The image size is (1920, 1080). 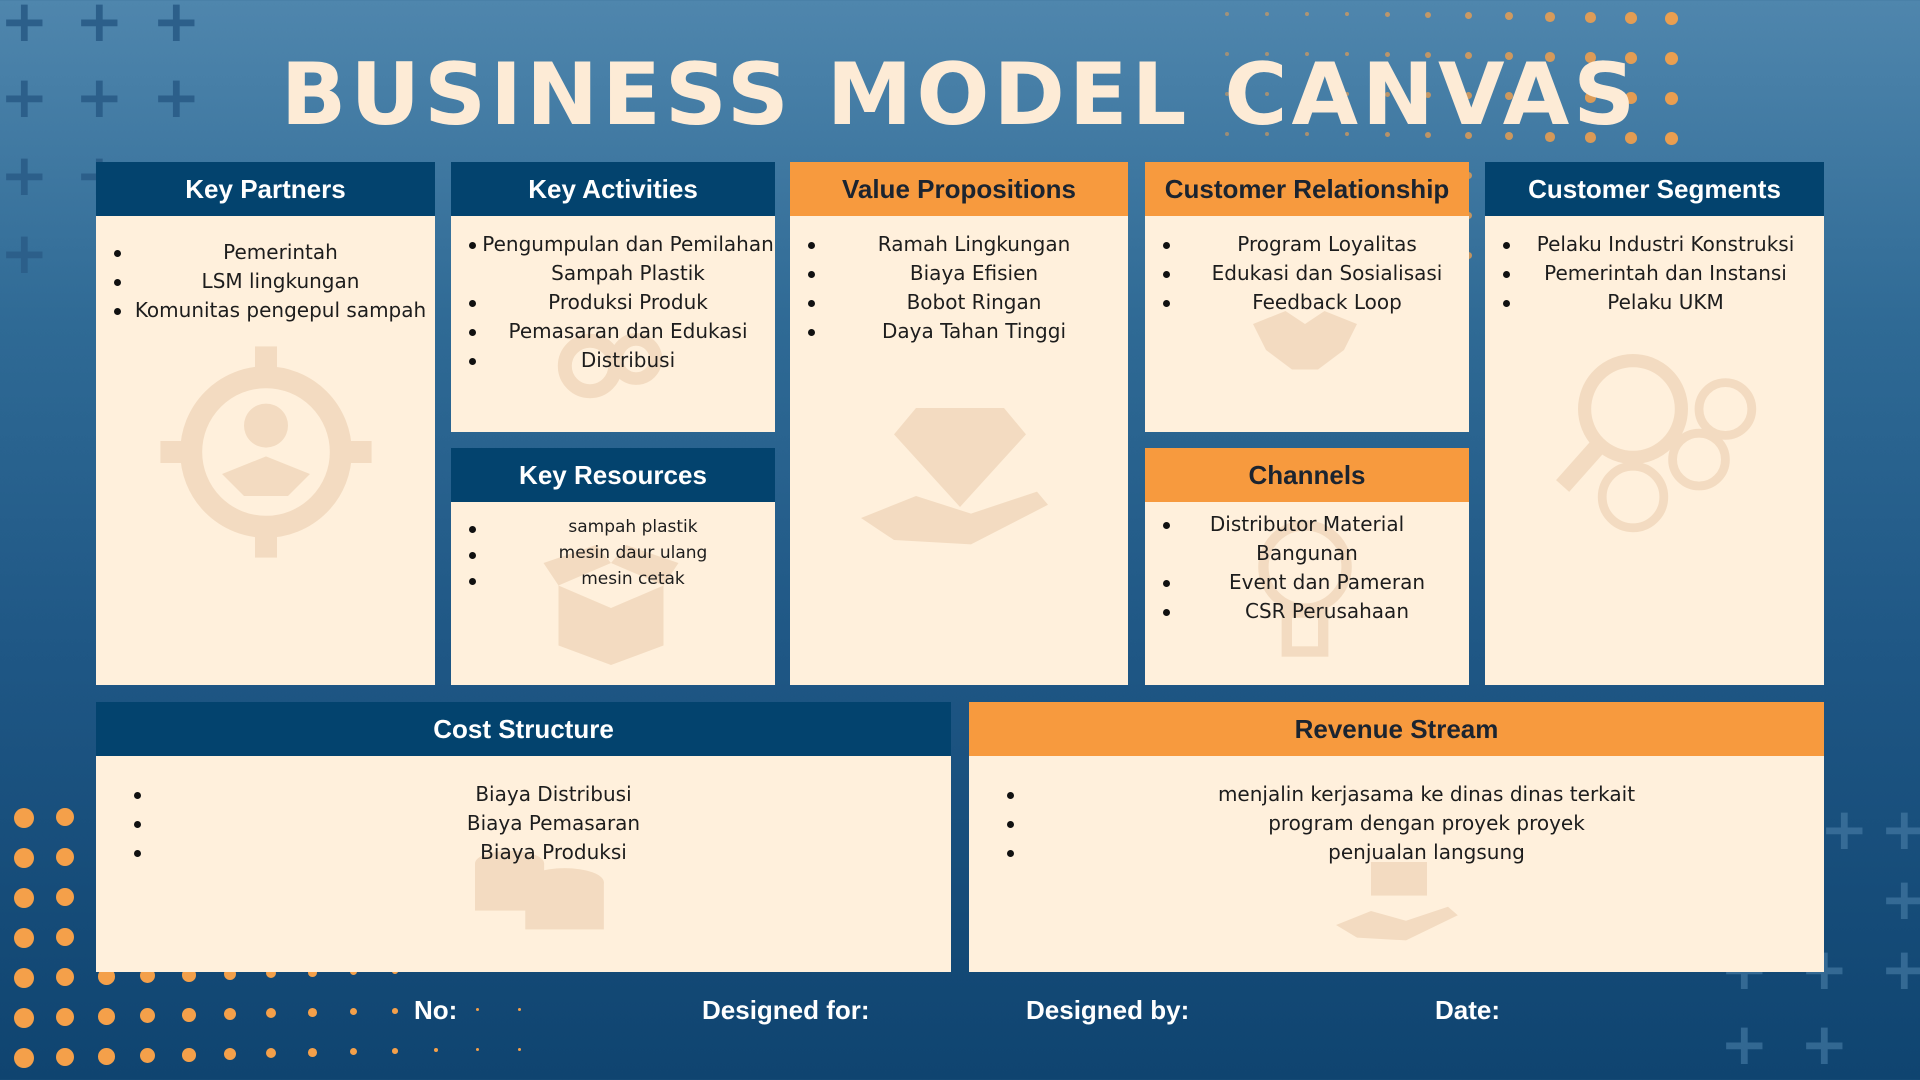 I want to click on list-item: Distributor Material Bangunan, so click(x=1307, y=539).